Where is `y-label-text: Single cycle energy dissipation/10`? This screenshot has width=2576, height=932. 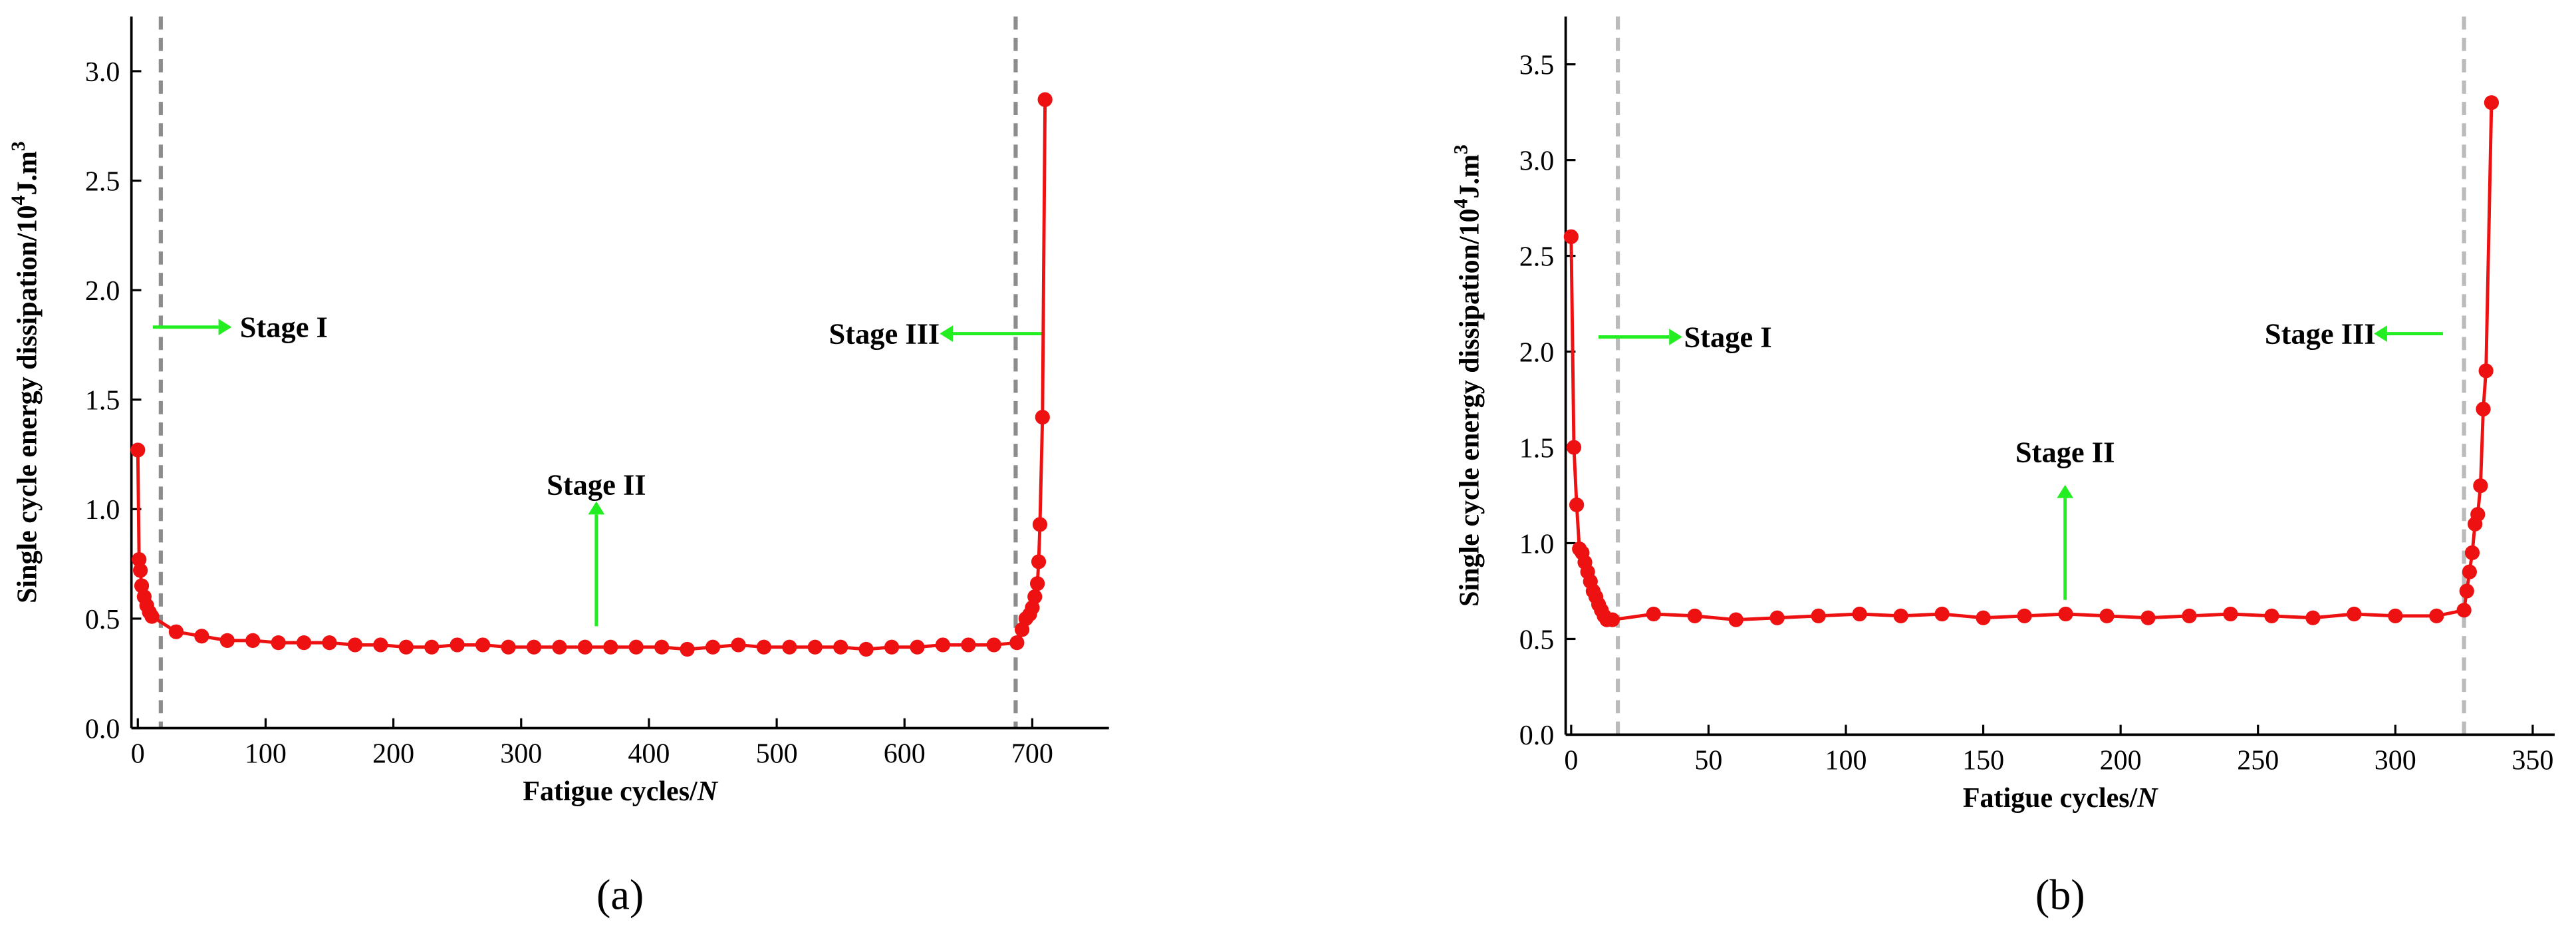 y-label-text: Single cycle energy dissipation/10 is located at coordinates (27, 404).